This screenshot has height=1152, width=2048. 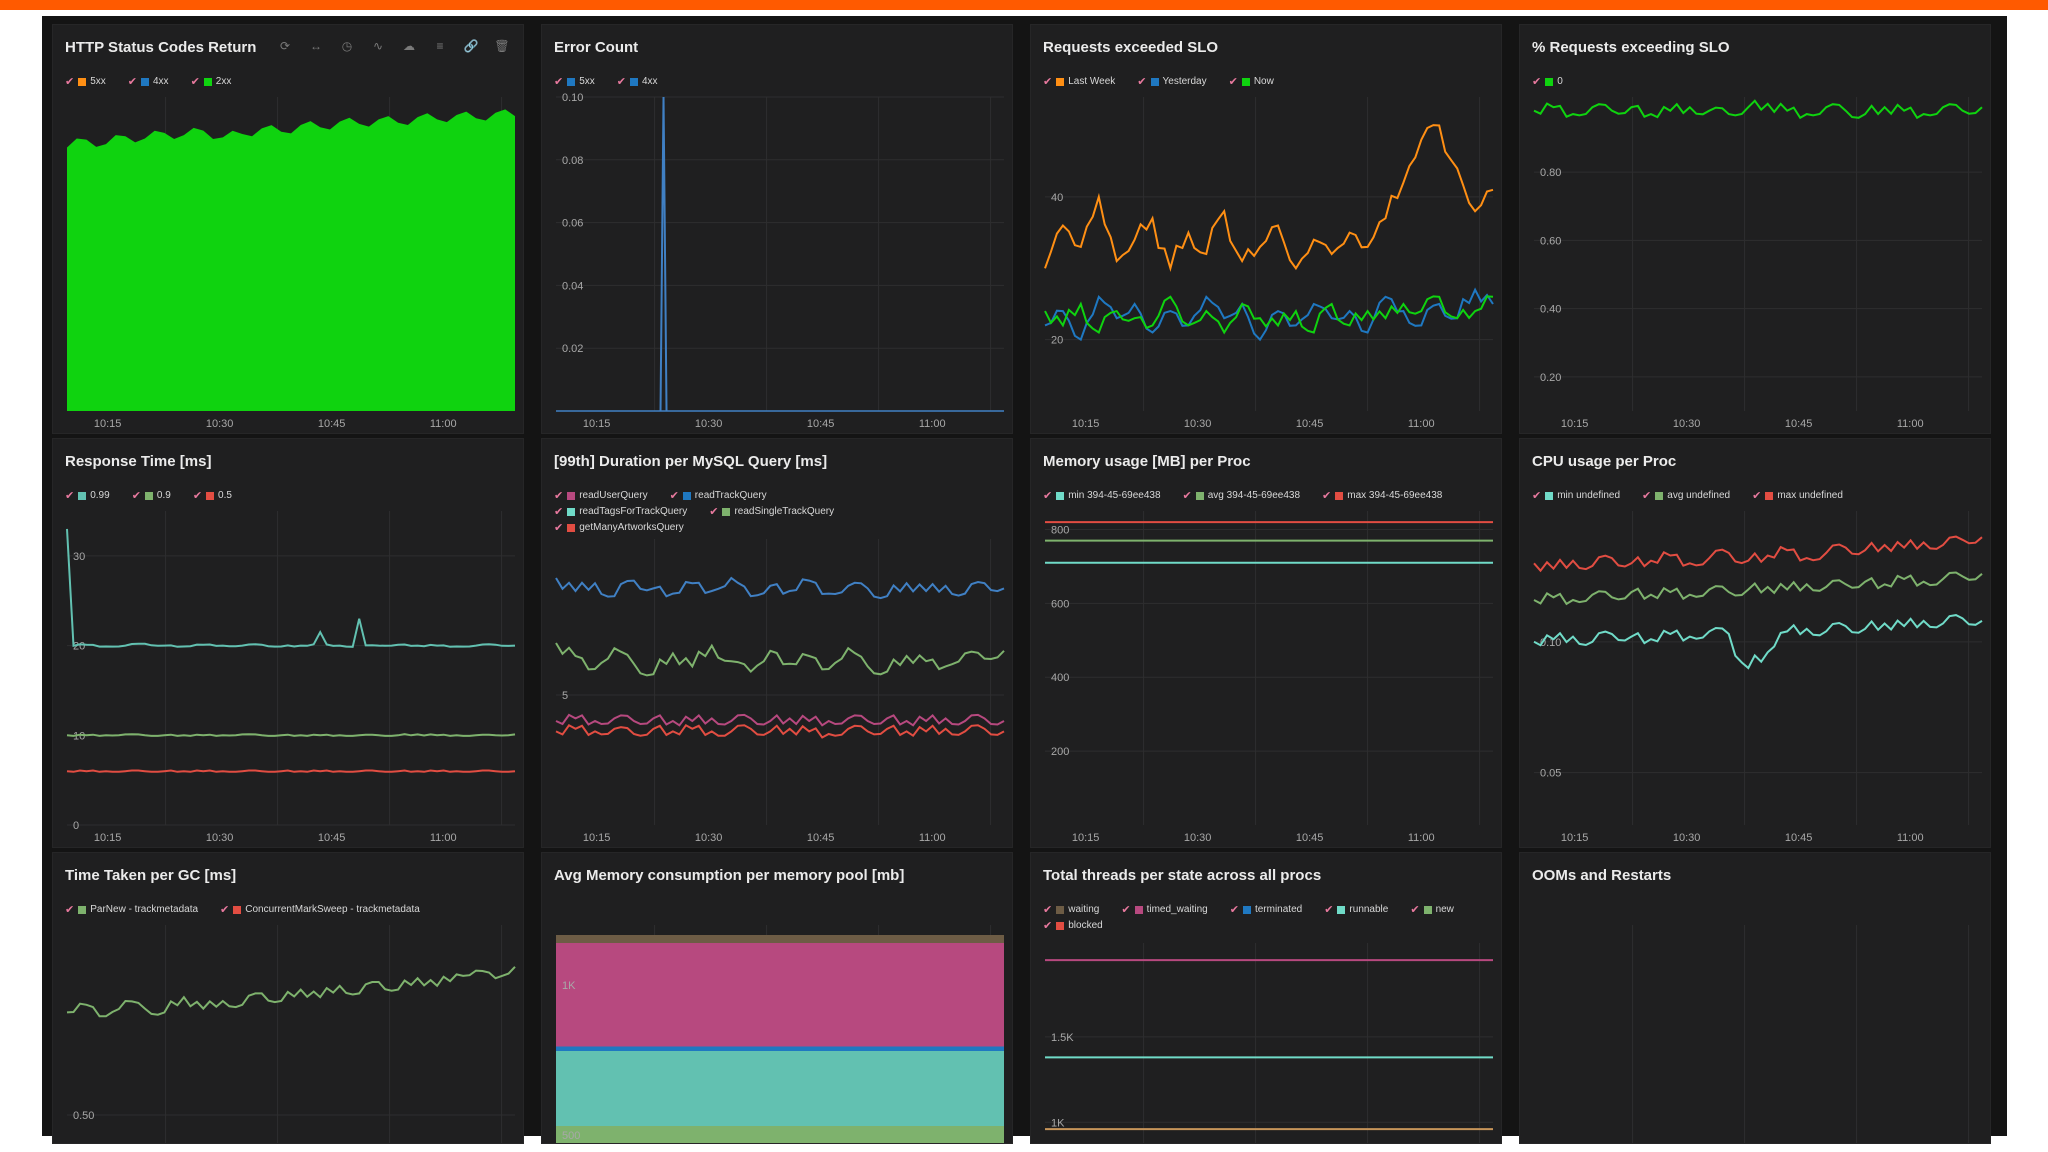 What do you see at coordinates (1147, 461) in the screenshot?
I see `panel-title: Memory usage [MB] per Proc` at bounding box center [1147, 461].